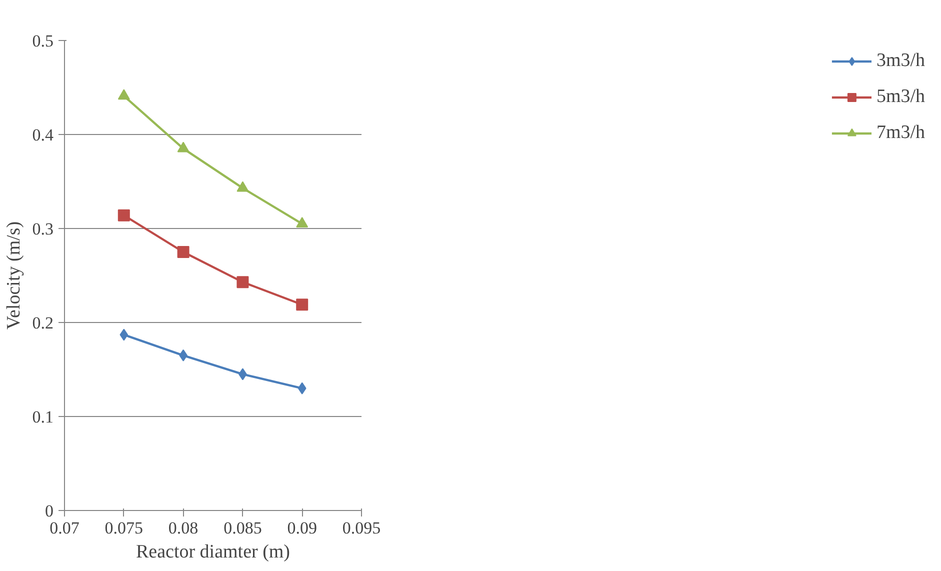 The width and height of the screenshot is (941, 571). I want to click on y-tick-label: 0, so click(49, 511).